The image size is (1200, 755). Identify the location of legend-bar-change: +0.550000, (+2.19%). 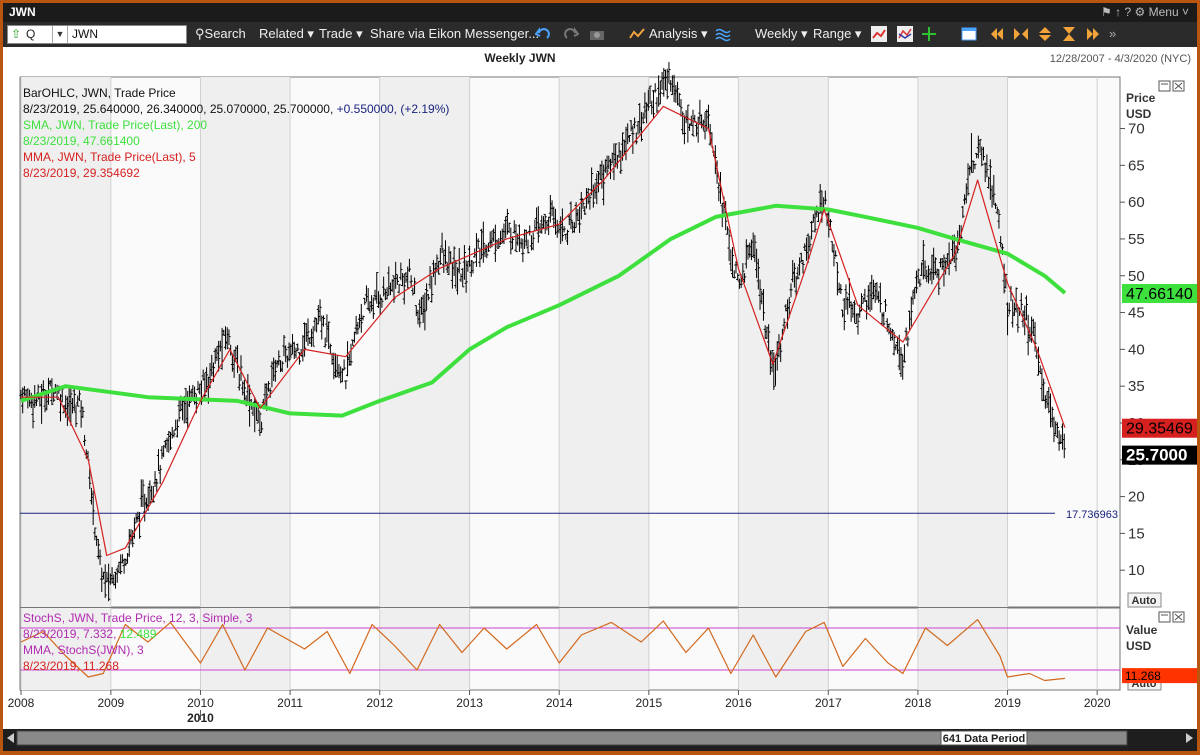
(393, 109).